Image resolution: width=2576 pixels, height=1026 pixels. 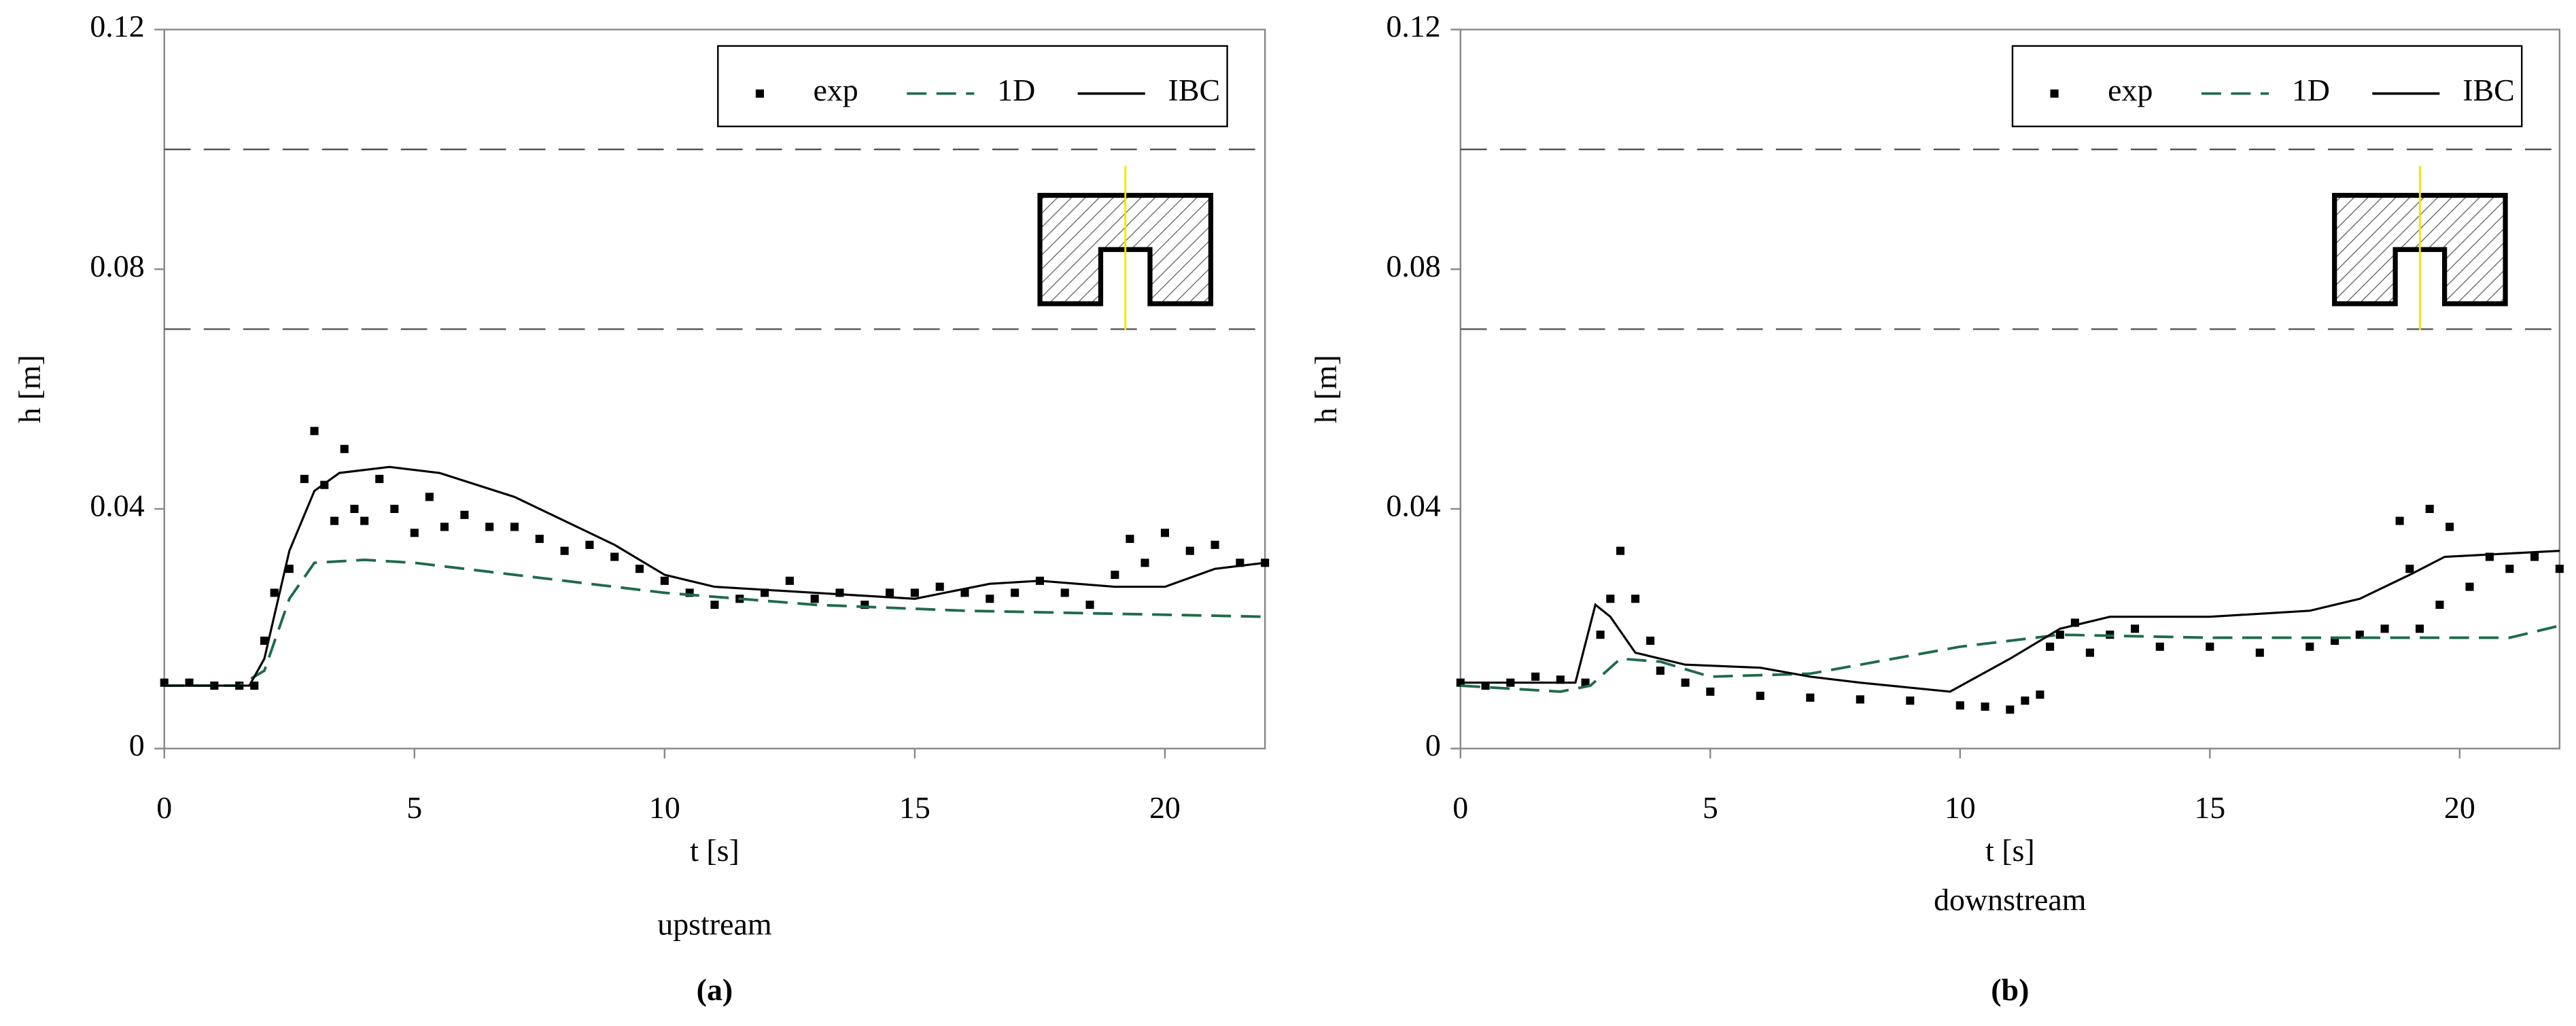 I want to click on caption: downstream, so click(x=2010, y=900).